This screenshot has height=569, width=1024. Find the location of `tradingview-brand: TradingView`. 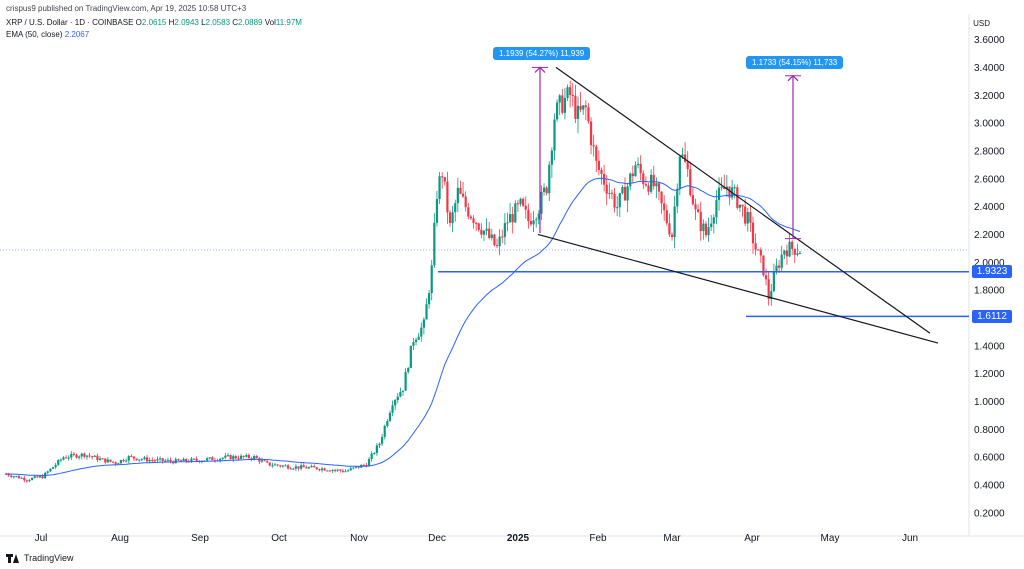

tradingview-brand: TradingView is located at coordinates (49, 558).